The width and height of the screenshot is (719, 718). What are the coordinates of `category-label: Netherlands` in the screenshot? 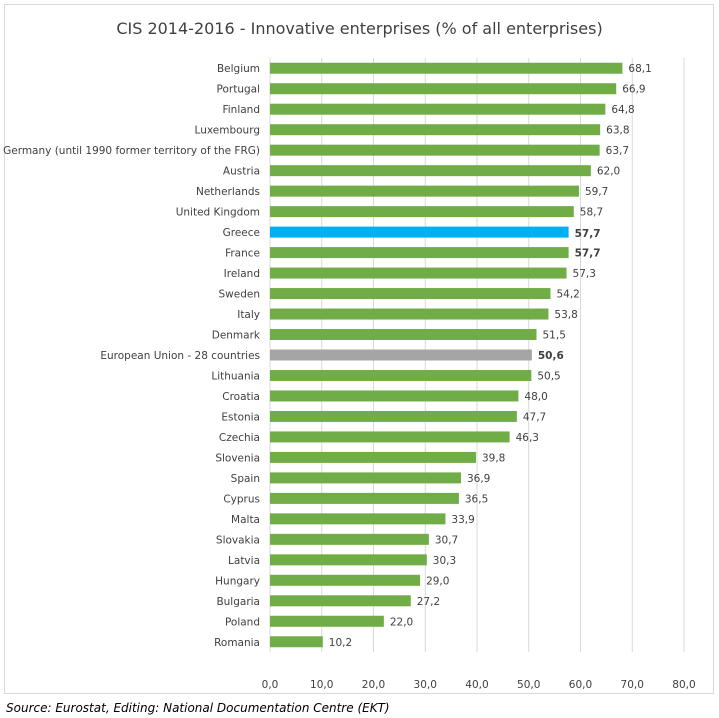 It's located at (228, 192).